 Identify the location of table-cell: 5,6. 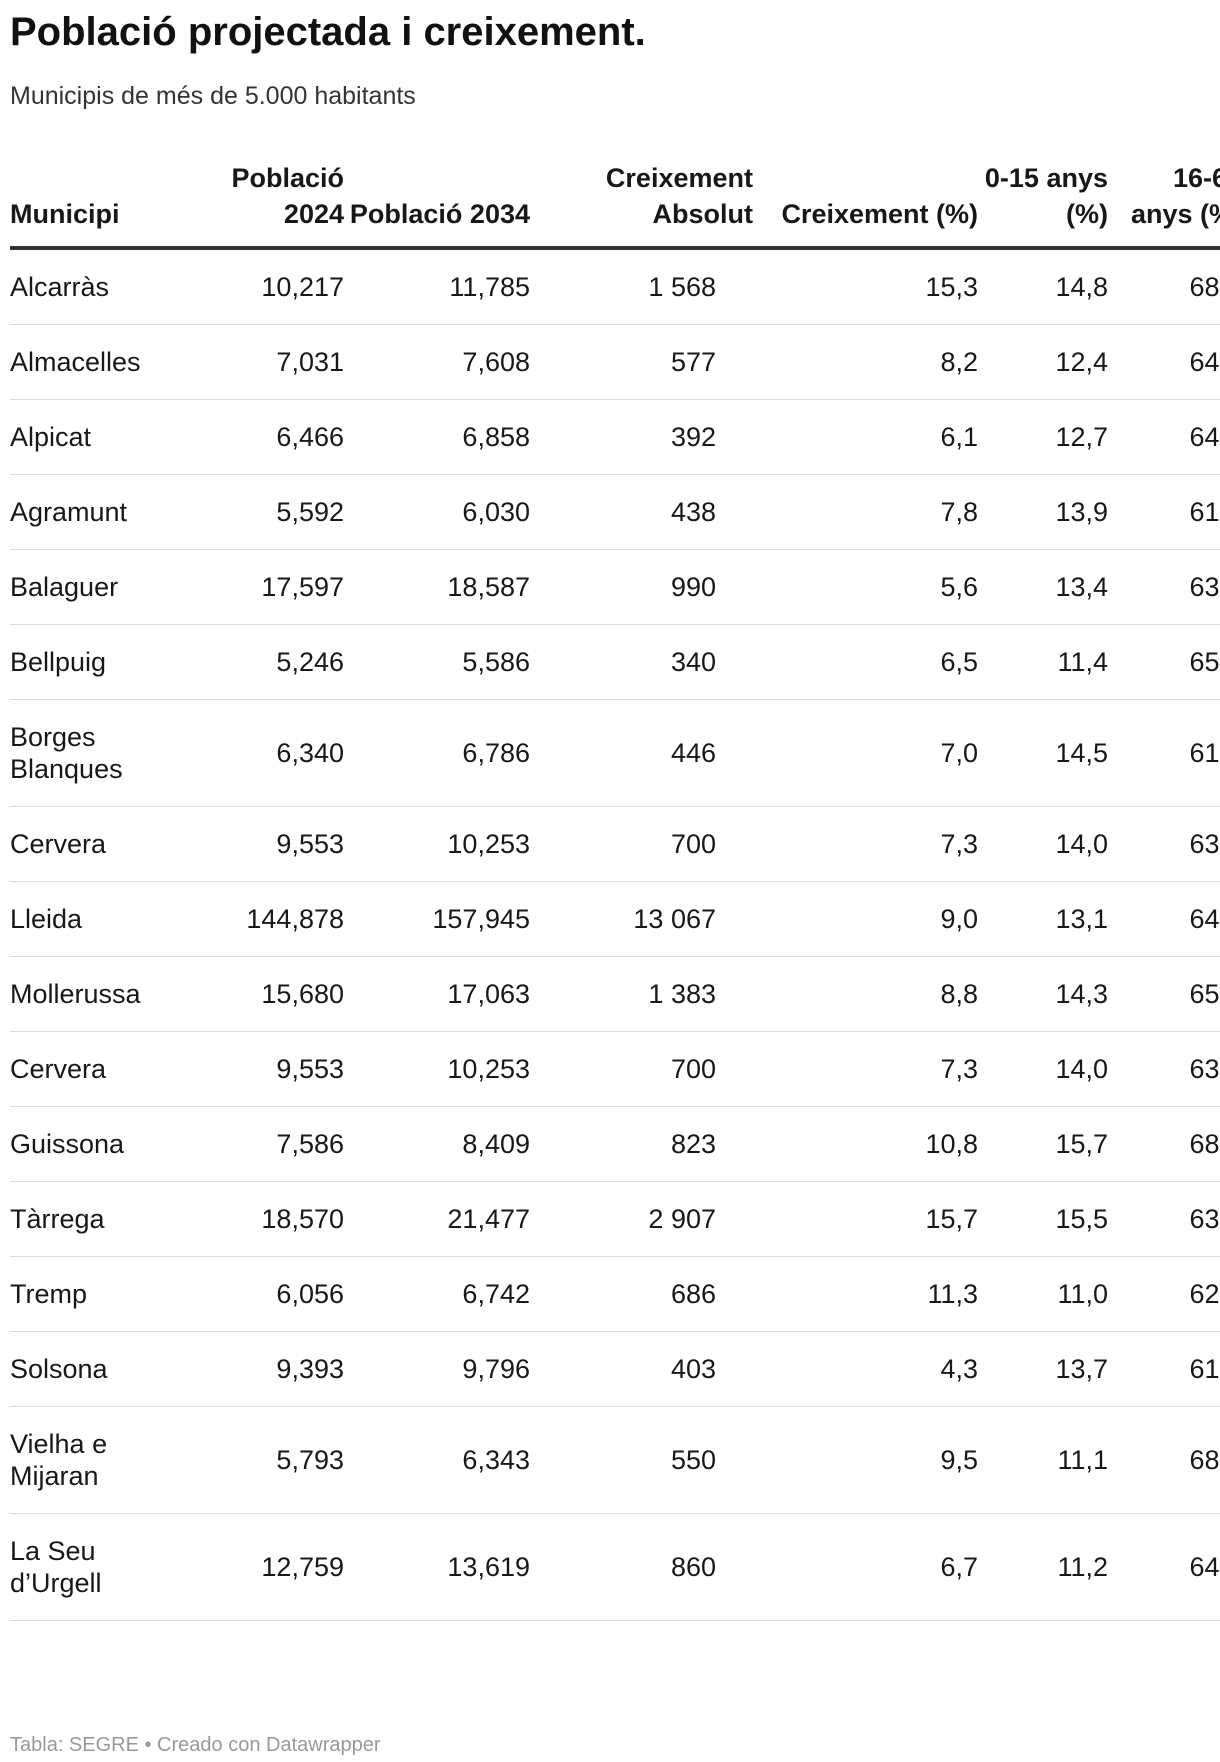
(865, 587).